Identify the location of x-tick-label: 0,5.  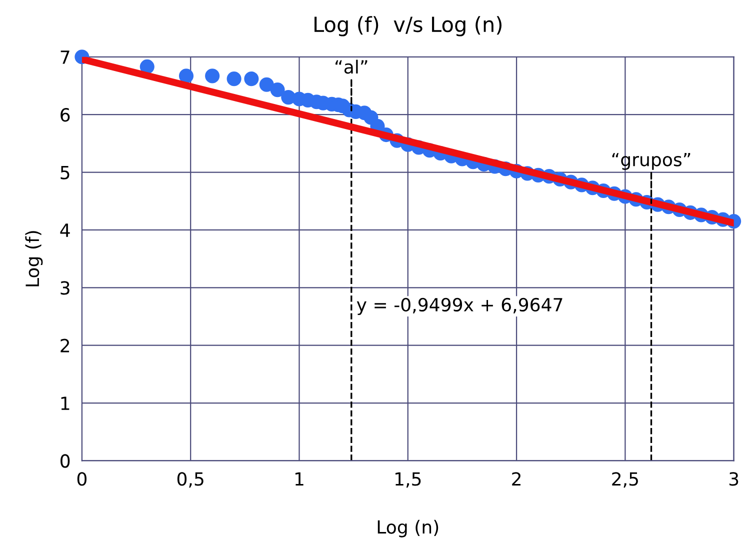
(190, 480).